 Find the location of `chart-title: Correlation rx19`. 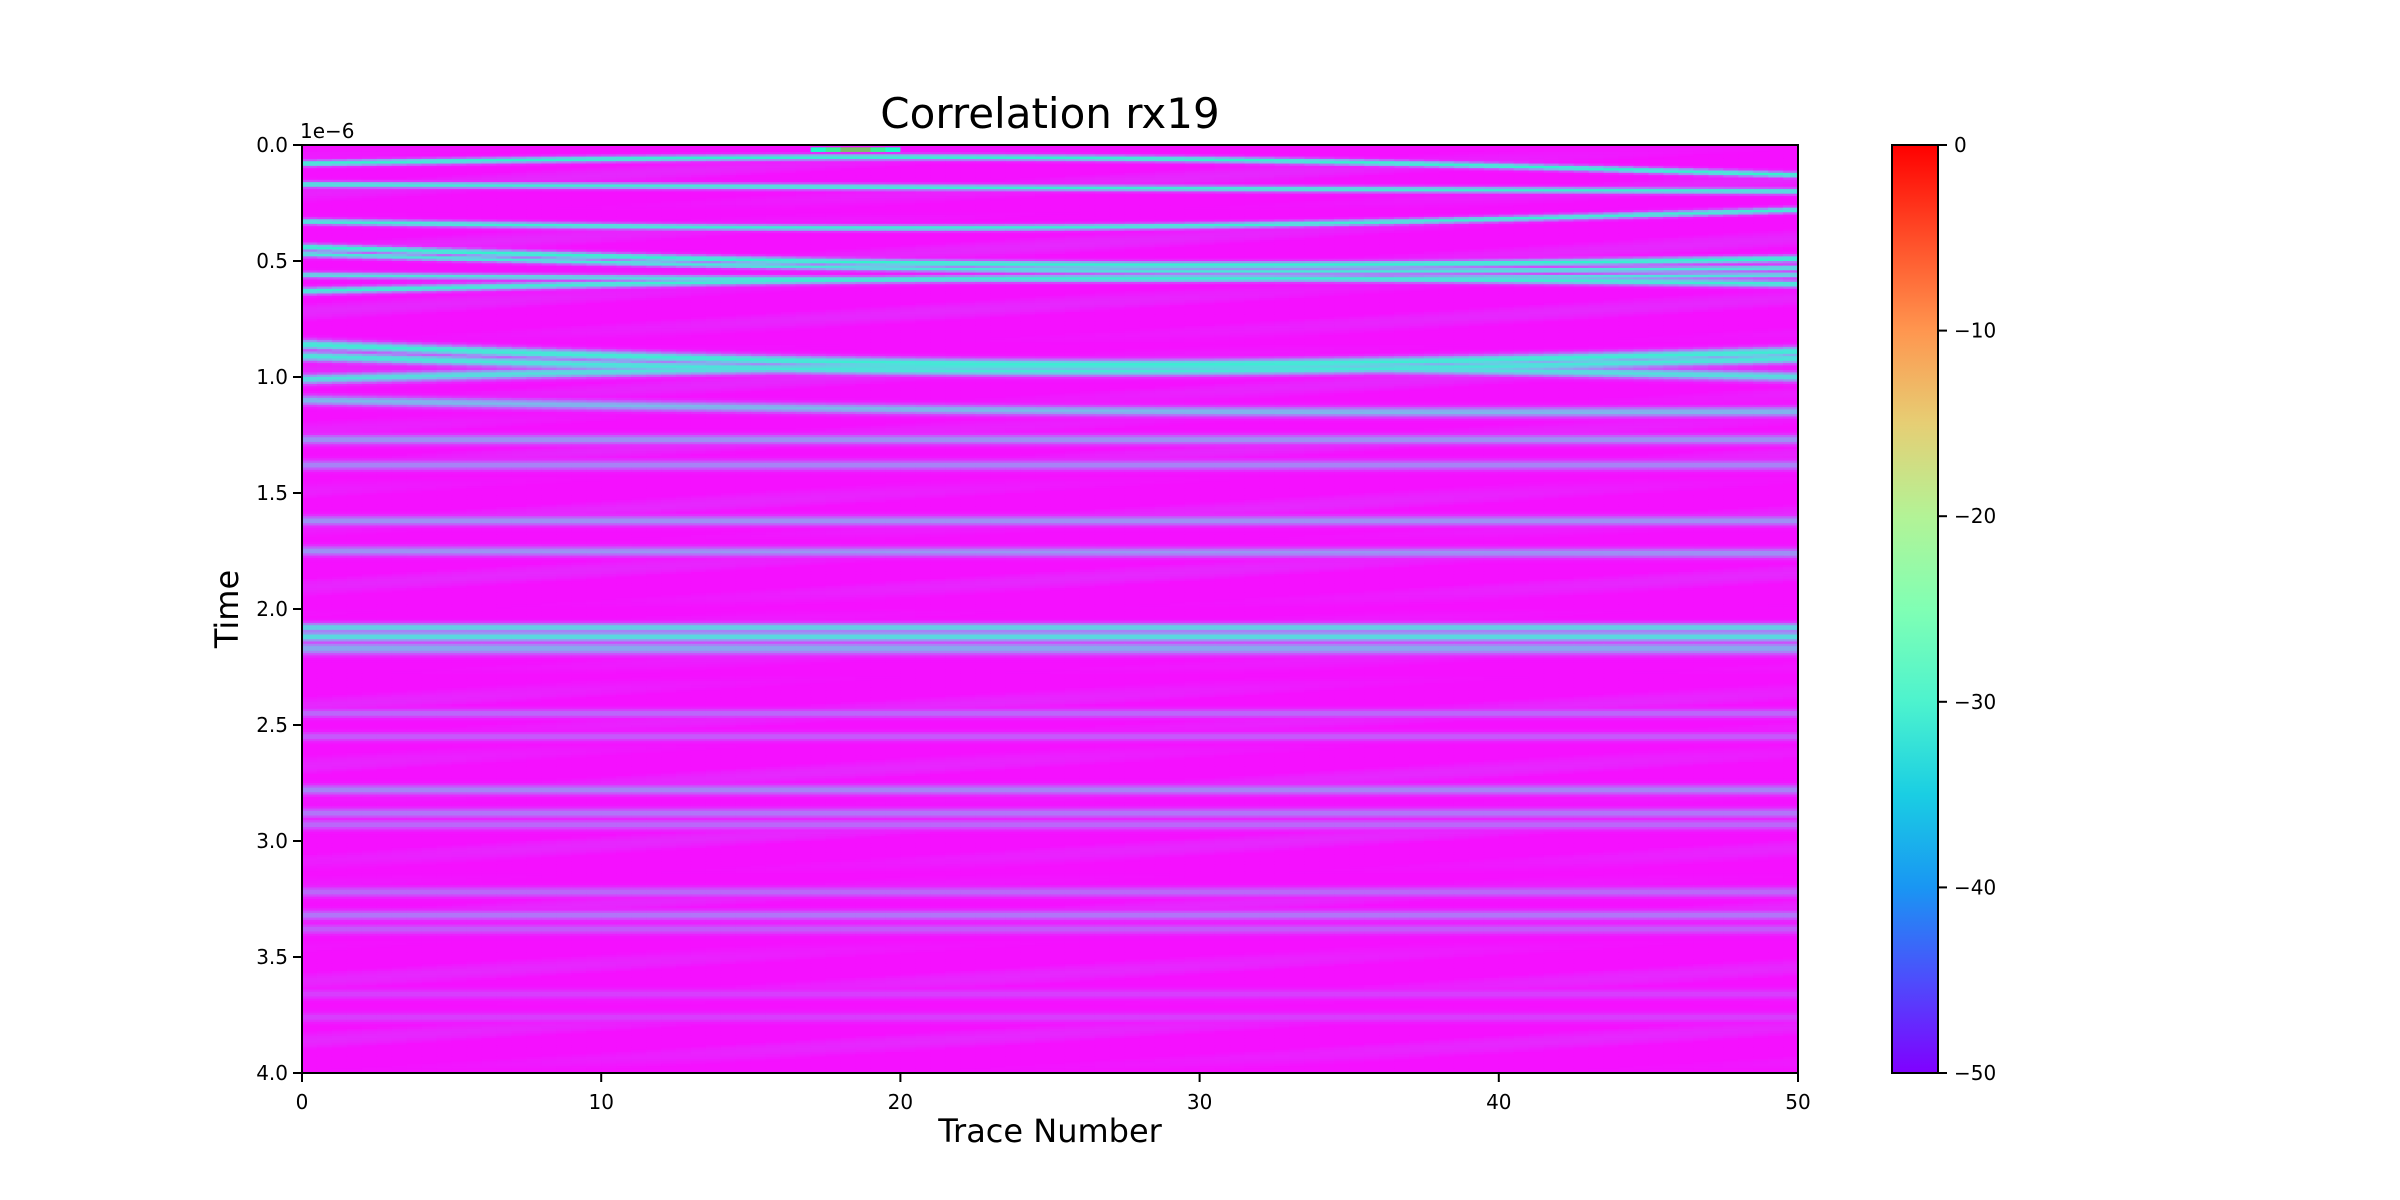

chart-title: Correlation rx19 is located at coordinates (1049, 113).